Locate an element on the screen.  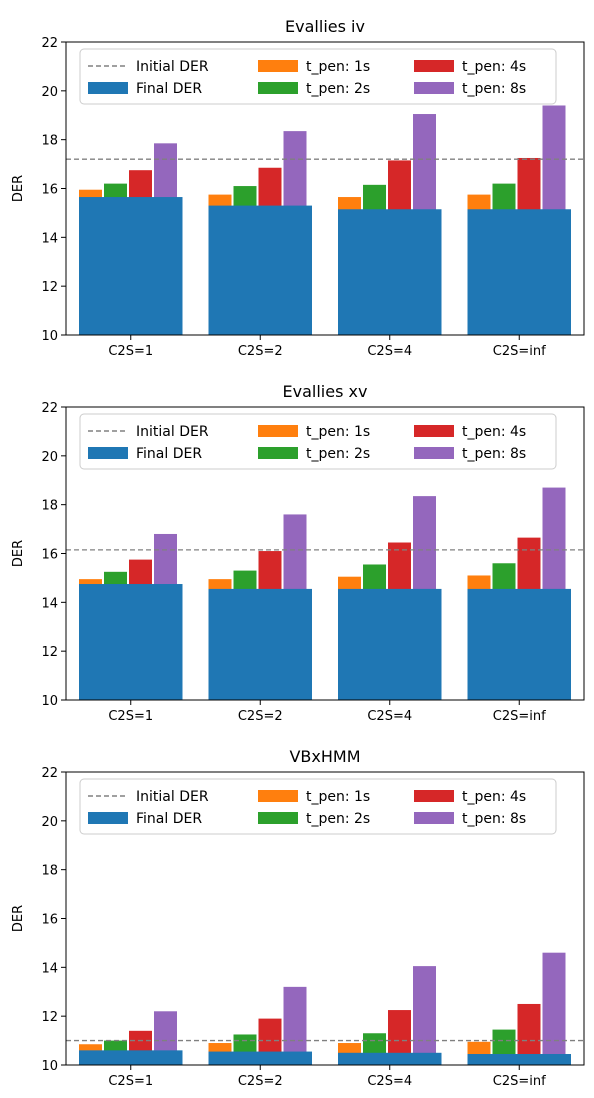
chart-title: Evallies iv is located at coordinates (325, 26).